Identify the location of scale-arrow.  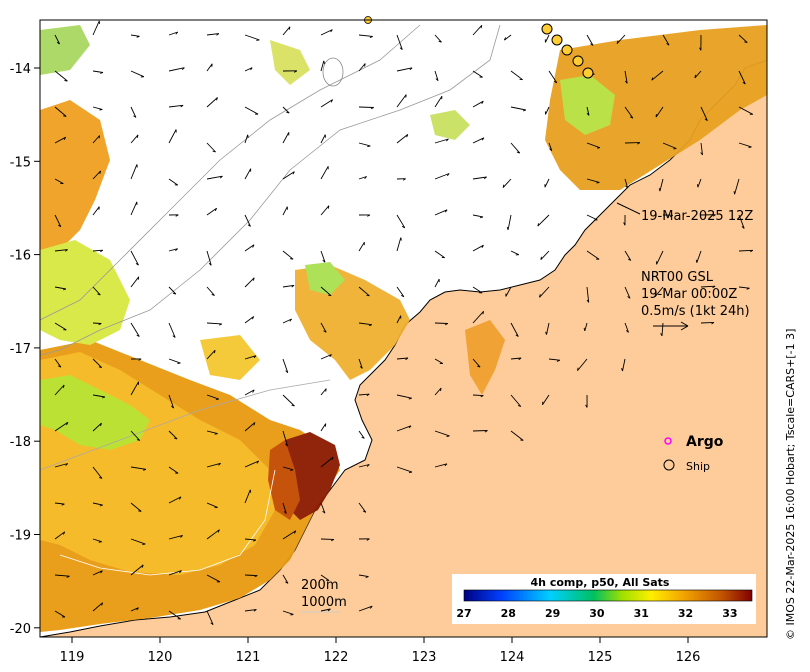
(671, 326).